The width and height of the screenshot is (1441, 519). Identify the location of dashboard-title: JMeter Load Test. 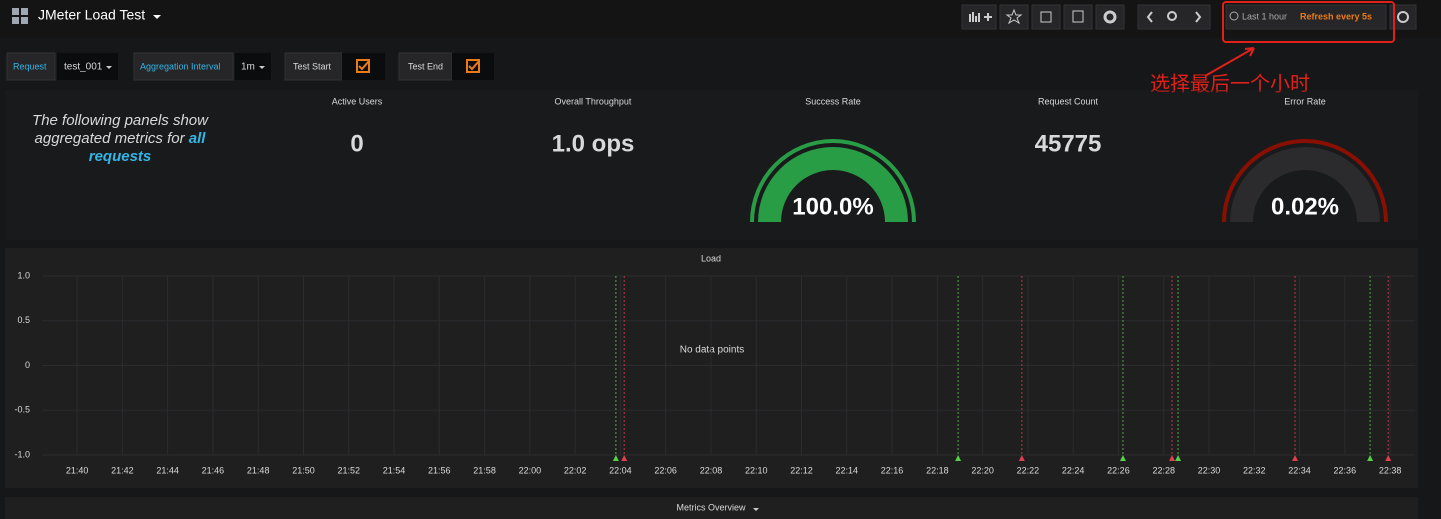
(91, 15).